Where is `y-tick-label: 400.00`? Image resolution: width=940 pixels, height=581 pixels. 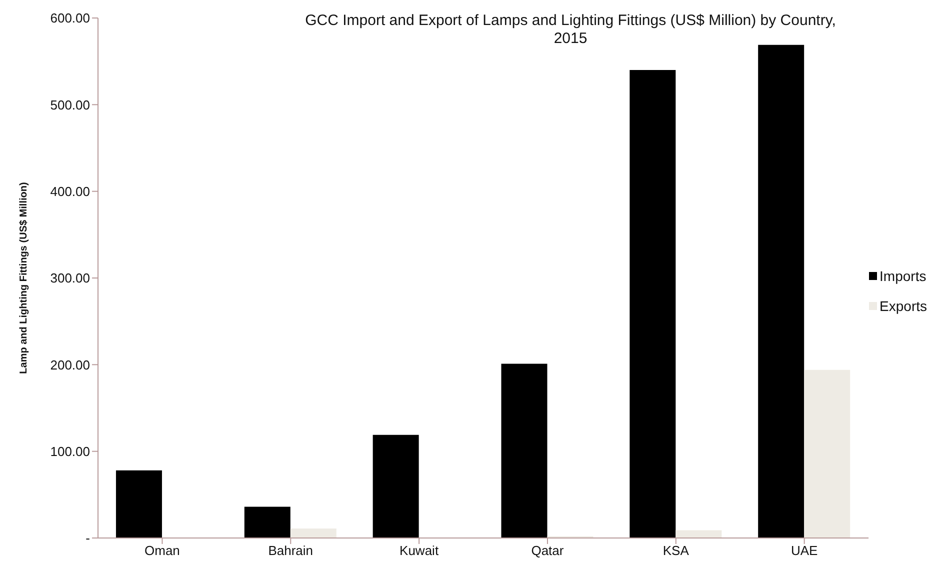
y-tick-label: 400.00 is located at coordinates (70, 191).